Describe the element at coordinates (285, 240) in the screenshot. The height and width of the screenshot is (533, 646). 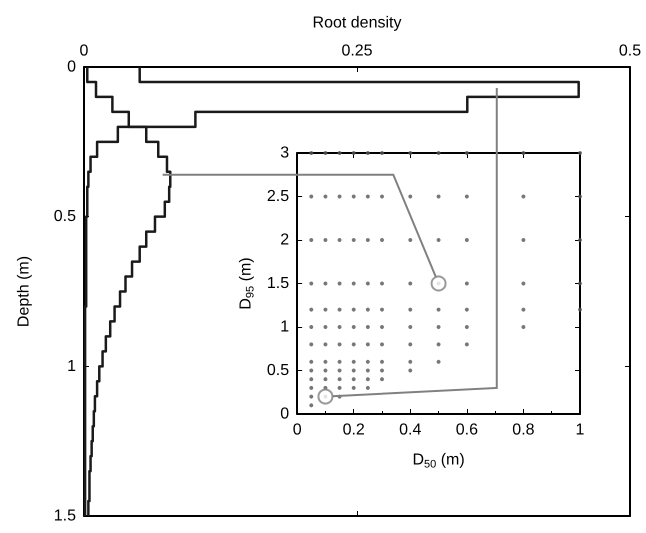
I see `y-tick-label: 2` at that location.